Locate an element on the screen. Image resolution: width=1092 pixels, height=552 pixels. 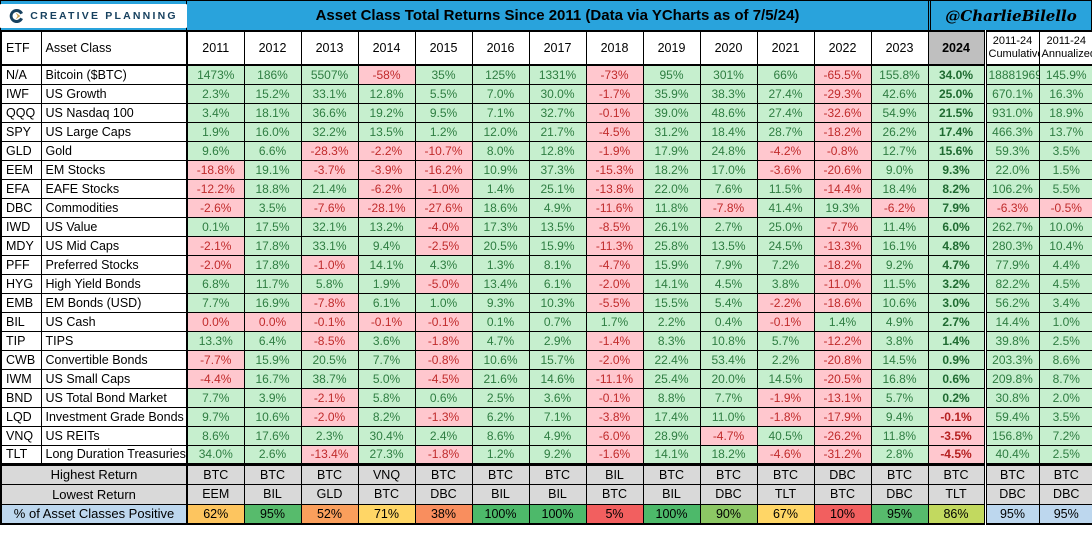
return-cell: 14.6% is located at coordinates (557, 378).